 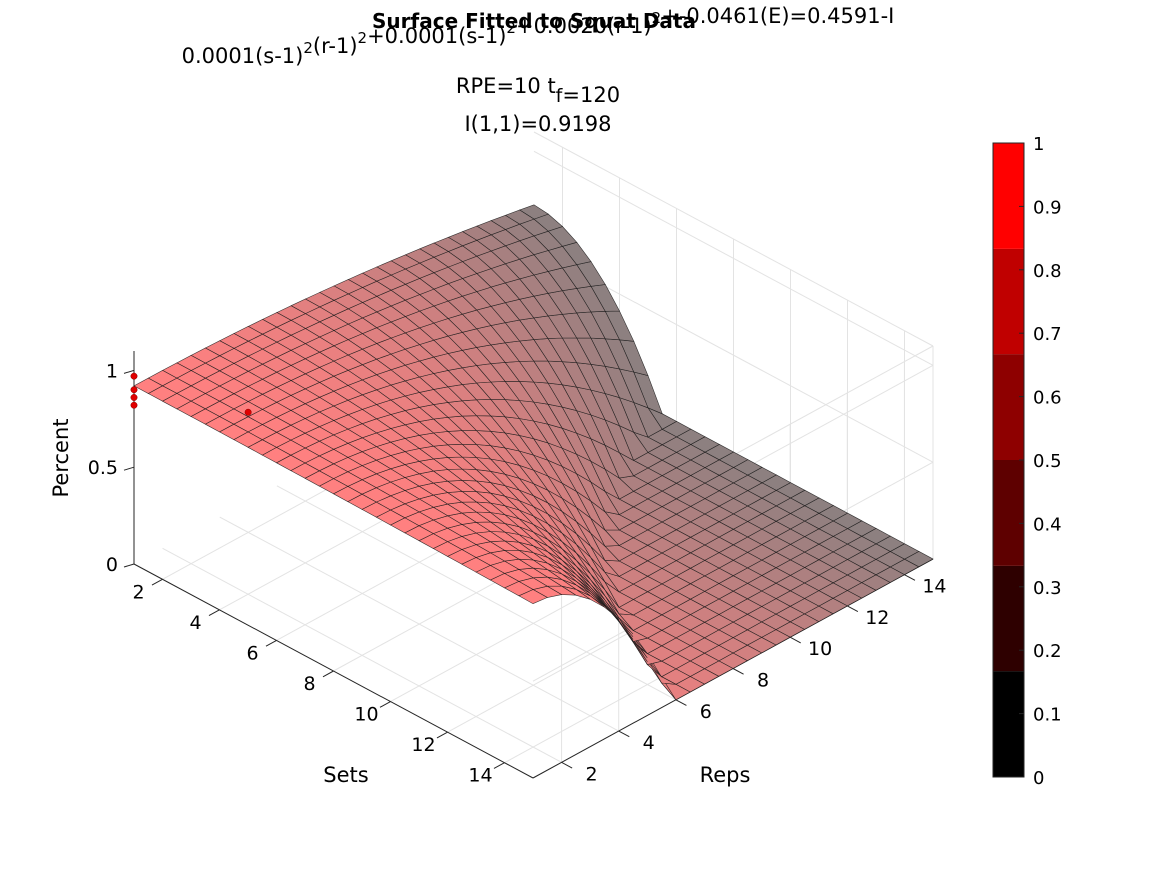 What do you see at coordinates (1047, 524) in the screenshot?
I see `colorbar-tick-label: 0.4` at bounding box center [1047, 524].